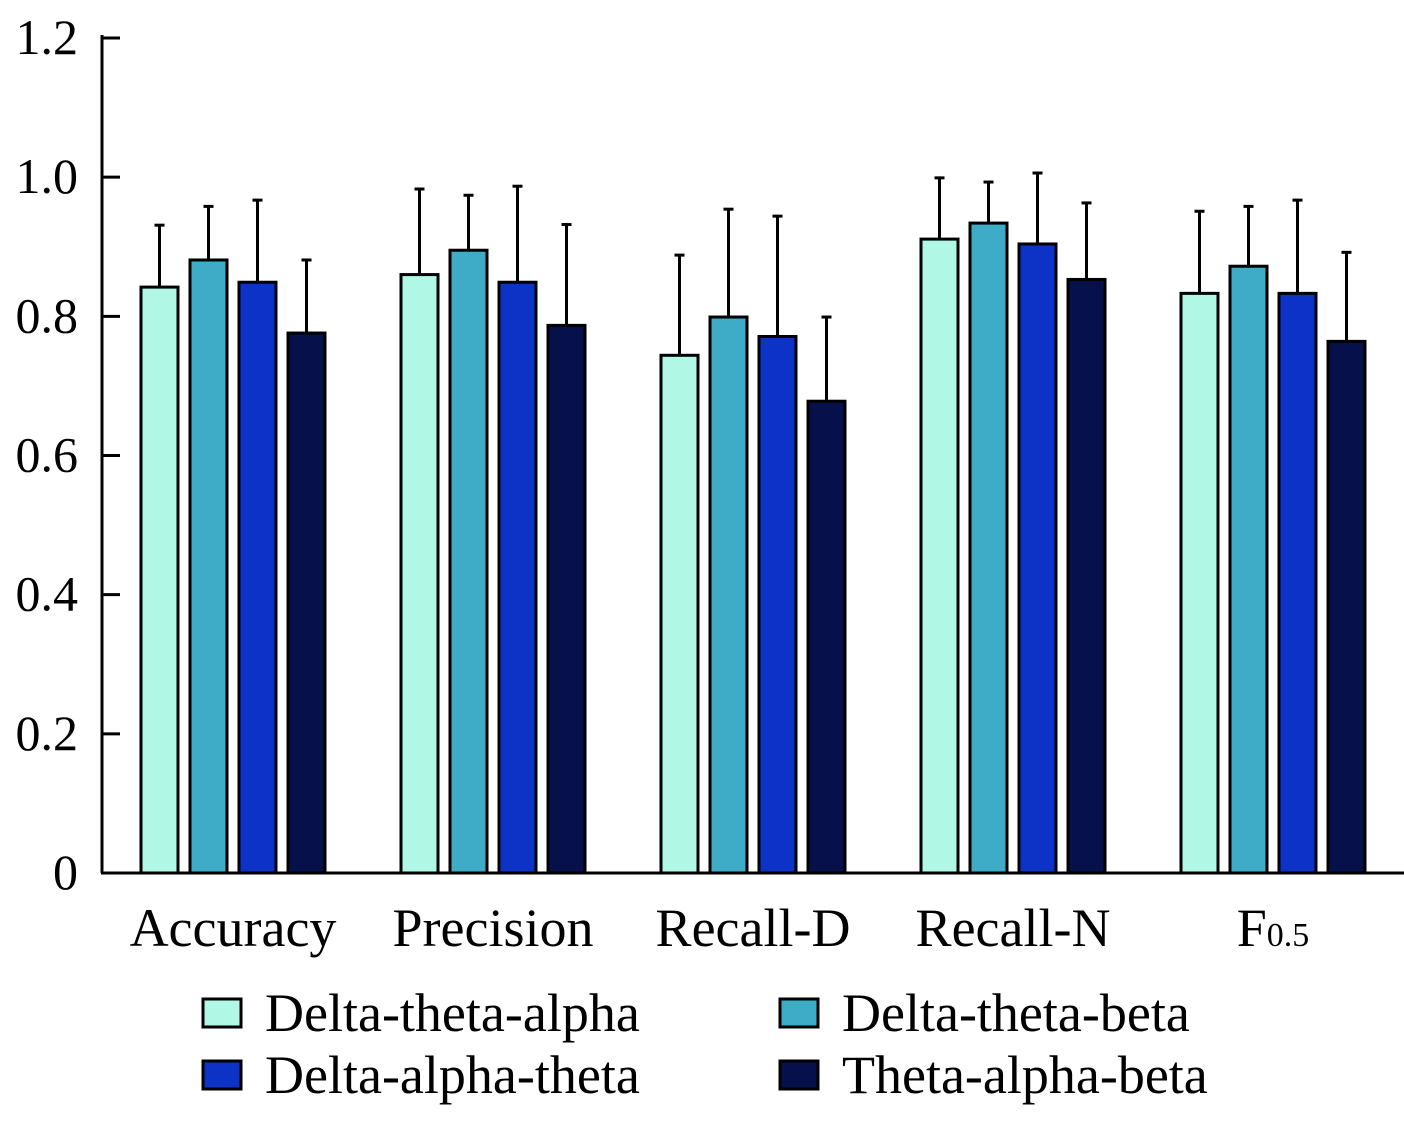 The height and width of the screenshot is (1126, 1404). What do you see at coordinates (47, 594) in the screenshot?
I see `y-tick-label: 0.4` at bounding box center [47, 594].